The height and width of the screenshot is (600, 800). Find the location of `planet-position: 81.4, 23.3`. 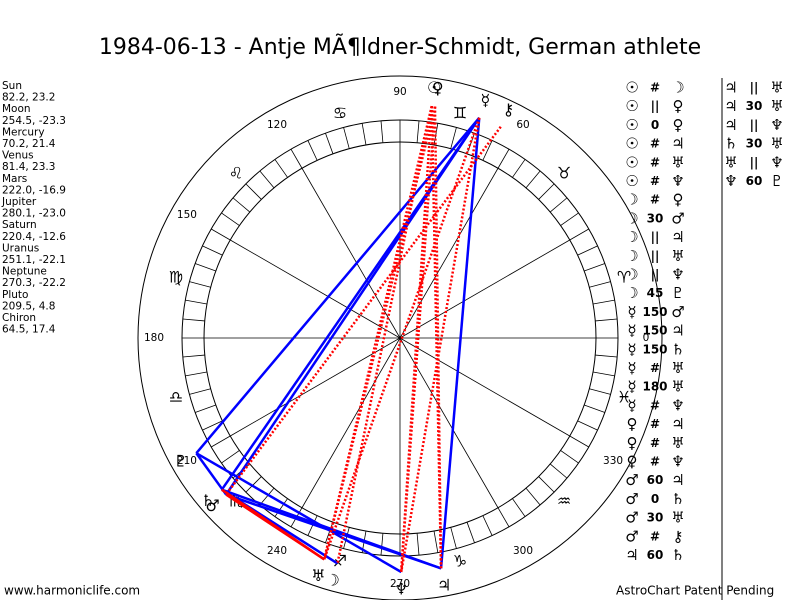

planet-position: 81.4, 23.3 is located at coordinates (28, 167).